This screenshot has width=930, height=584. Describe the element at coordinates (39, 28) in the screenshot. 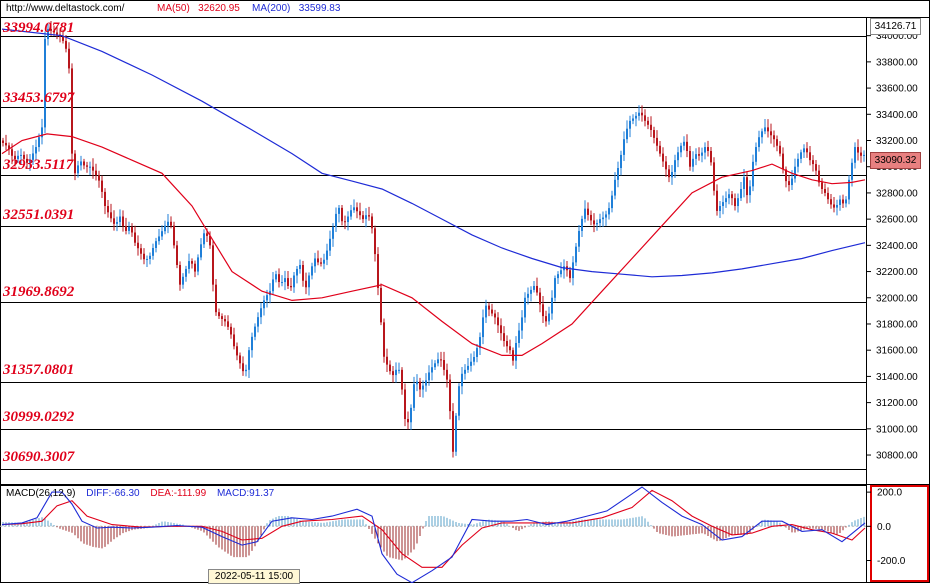

I see `level-label: 33994.0781` at that location.